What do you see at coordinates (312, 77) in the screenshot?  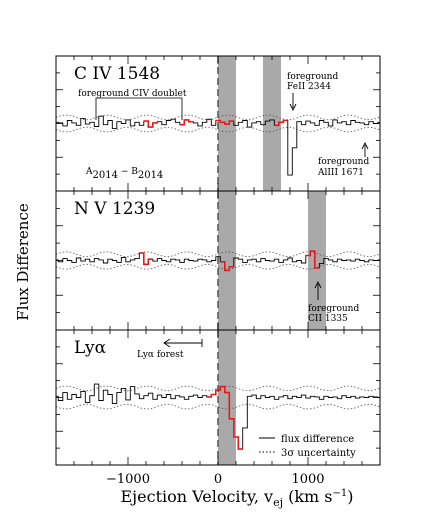 I see `feii-label-line1: foreground` at bounding box center [312, 77].